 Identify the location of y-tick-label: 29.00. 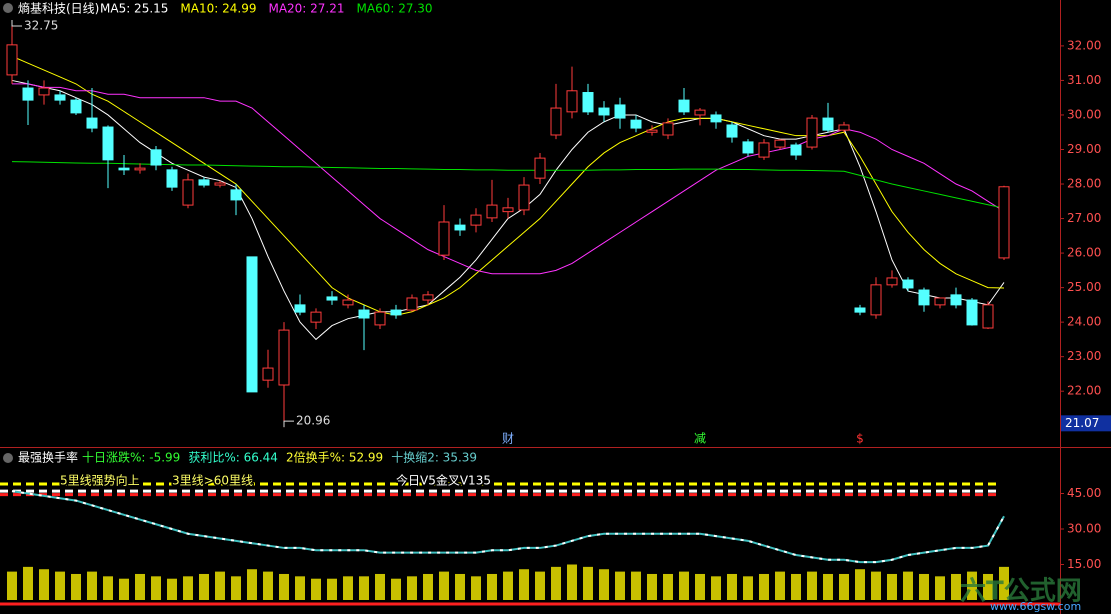
(1084, 149).